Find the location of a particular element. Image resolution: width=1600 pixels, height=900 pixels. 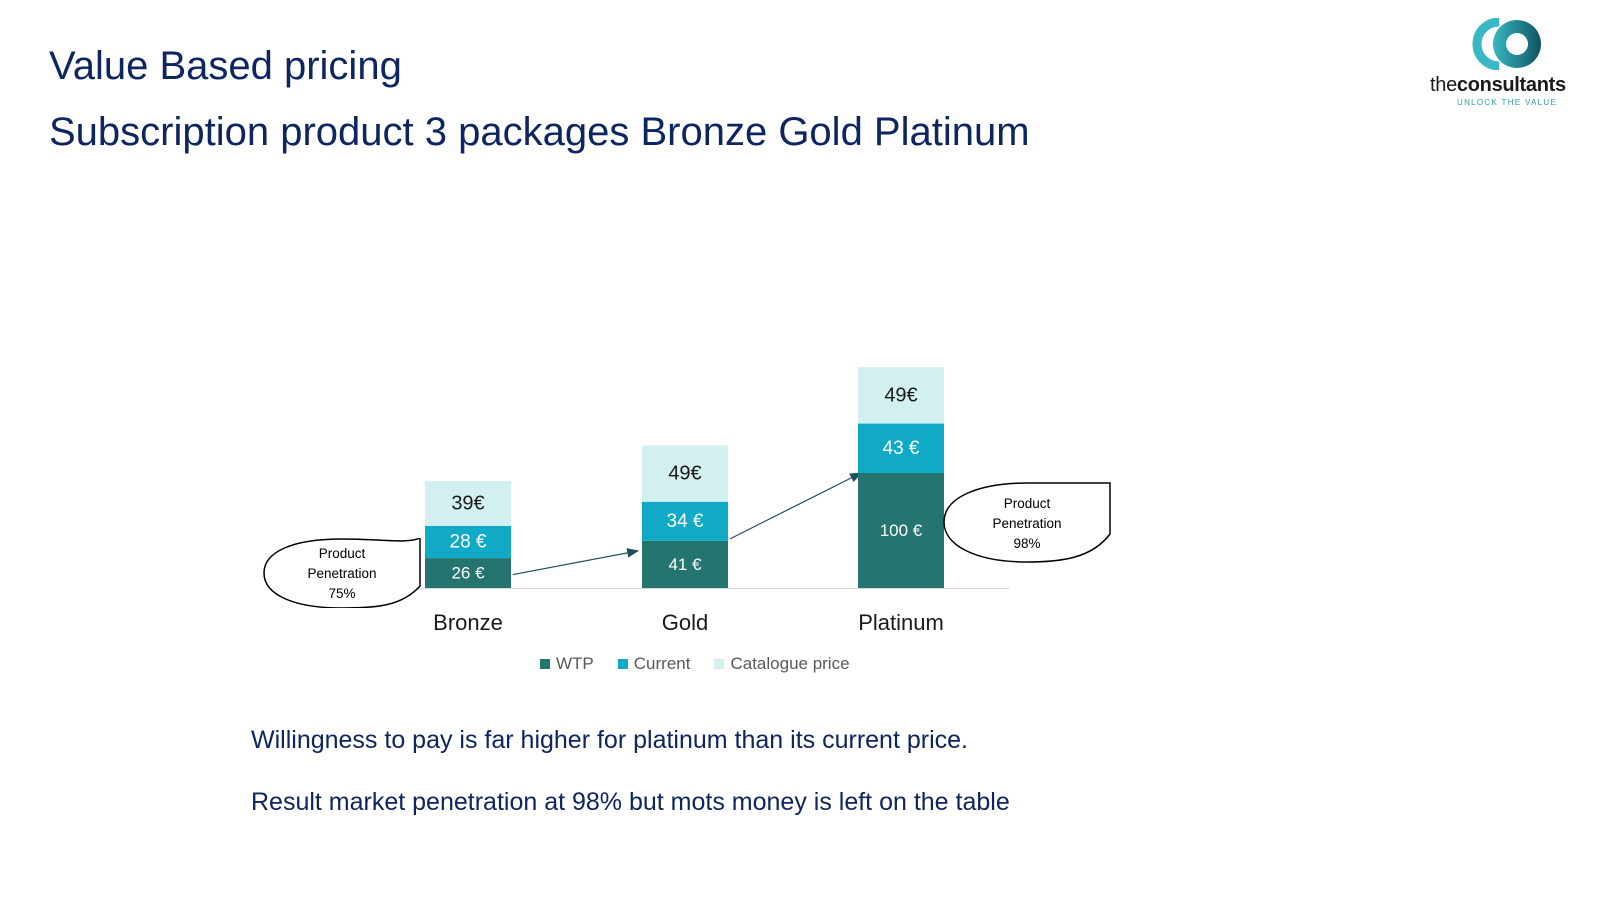

bar-bronze-catalogue-price is located at coordinates (468, 503).